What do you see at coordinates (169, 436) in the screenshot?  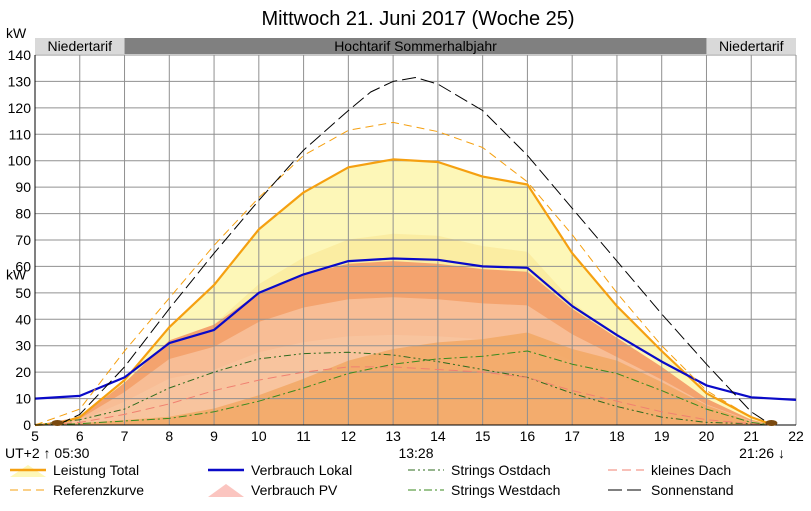 I see `x-tick-label: 8` at bounding box center [169, 436].